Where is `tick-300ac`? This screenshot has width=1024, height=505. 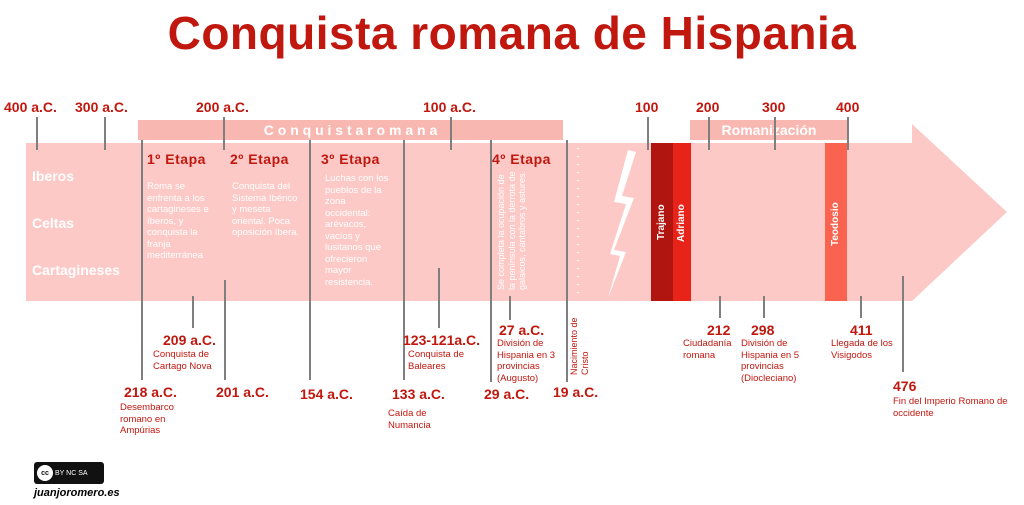
tick-300ac is located at coordinates (105, 133).